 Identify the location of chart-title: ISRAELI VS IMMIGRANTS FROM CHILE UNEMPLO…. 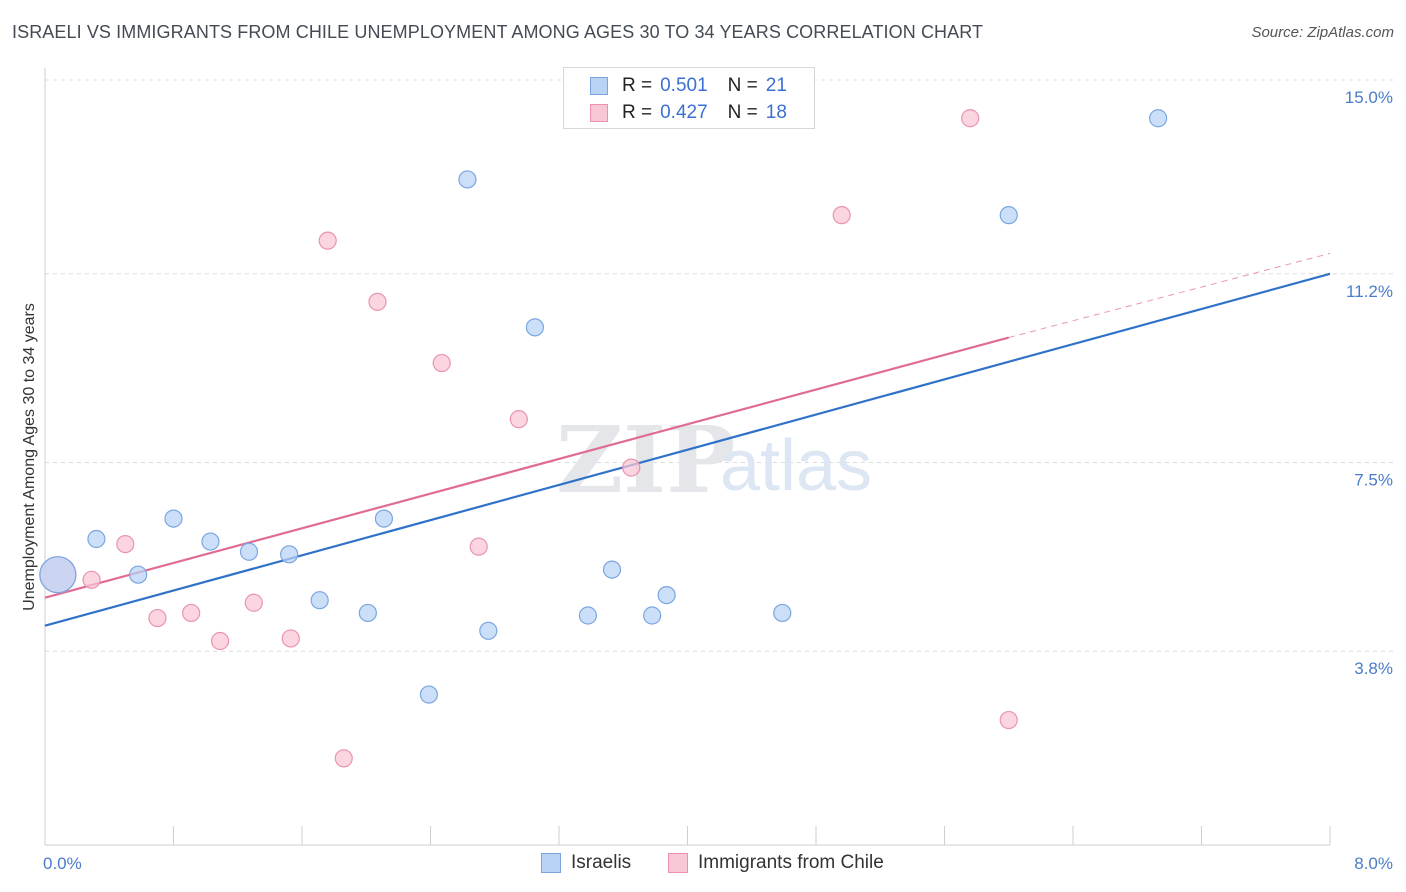
(498, 32).